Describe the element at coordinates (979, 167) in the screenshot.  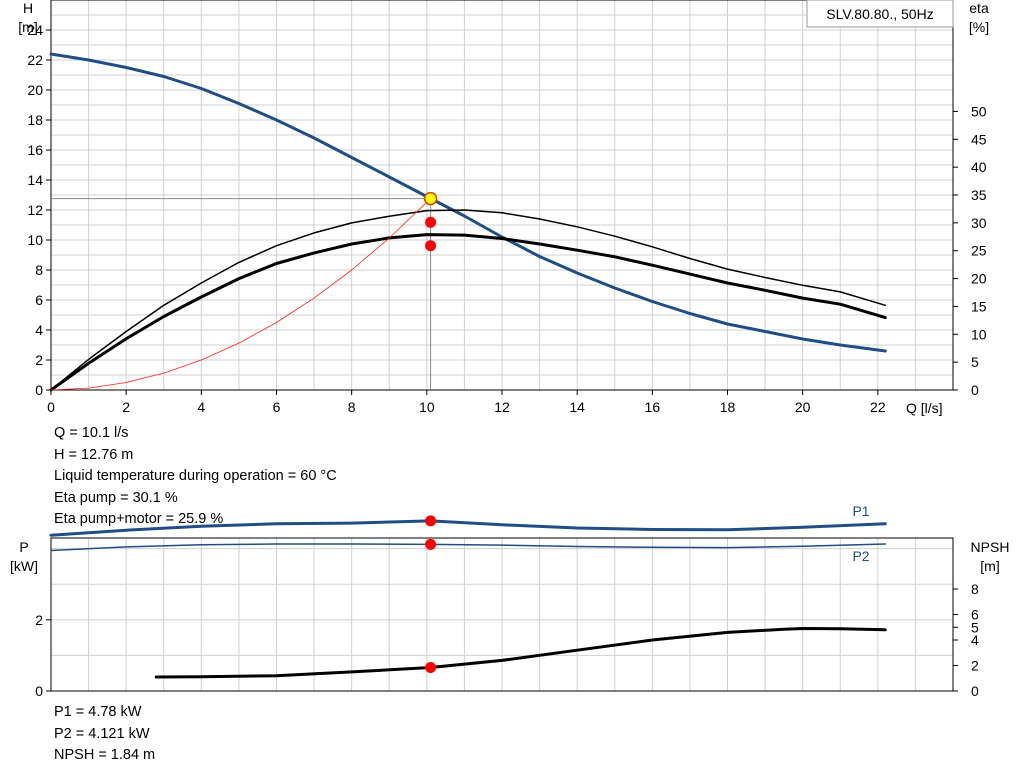
I see `y-right-tick-label: 40` at that location.